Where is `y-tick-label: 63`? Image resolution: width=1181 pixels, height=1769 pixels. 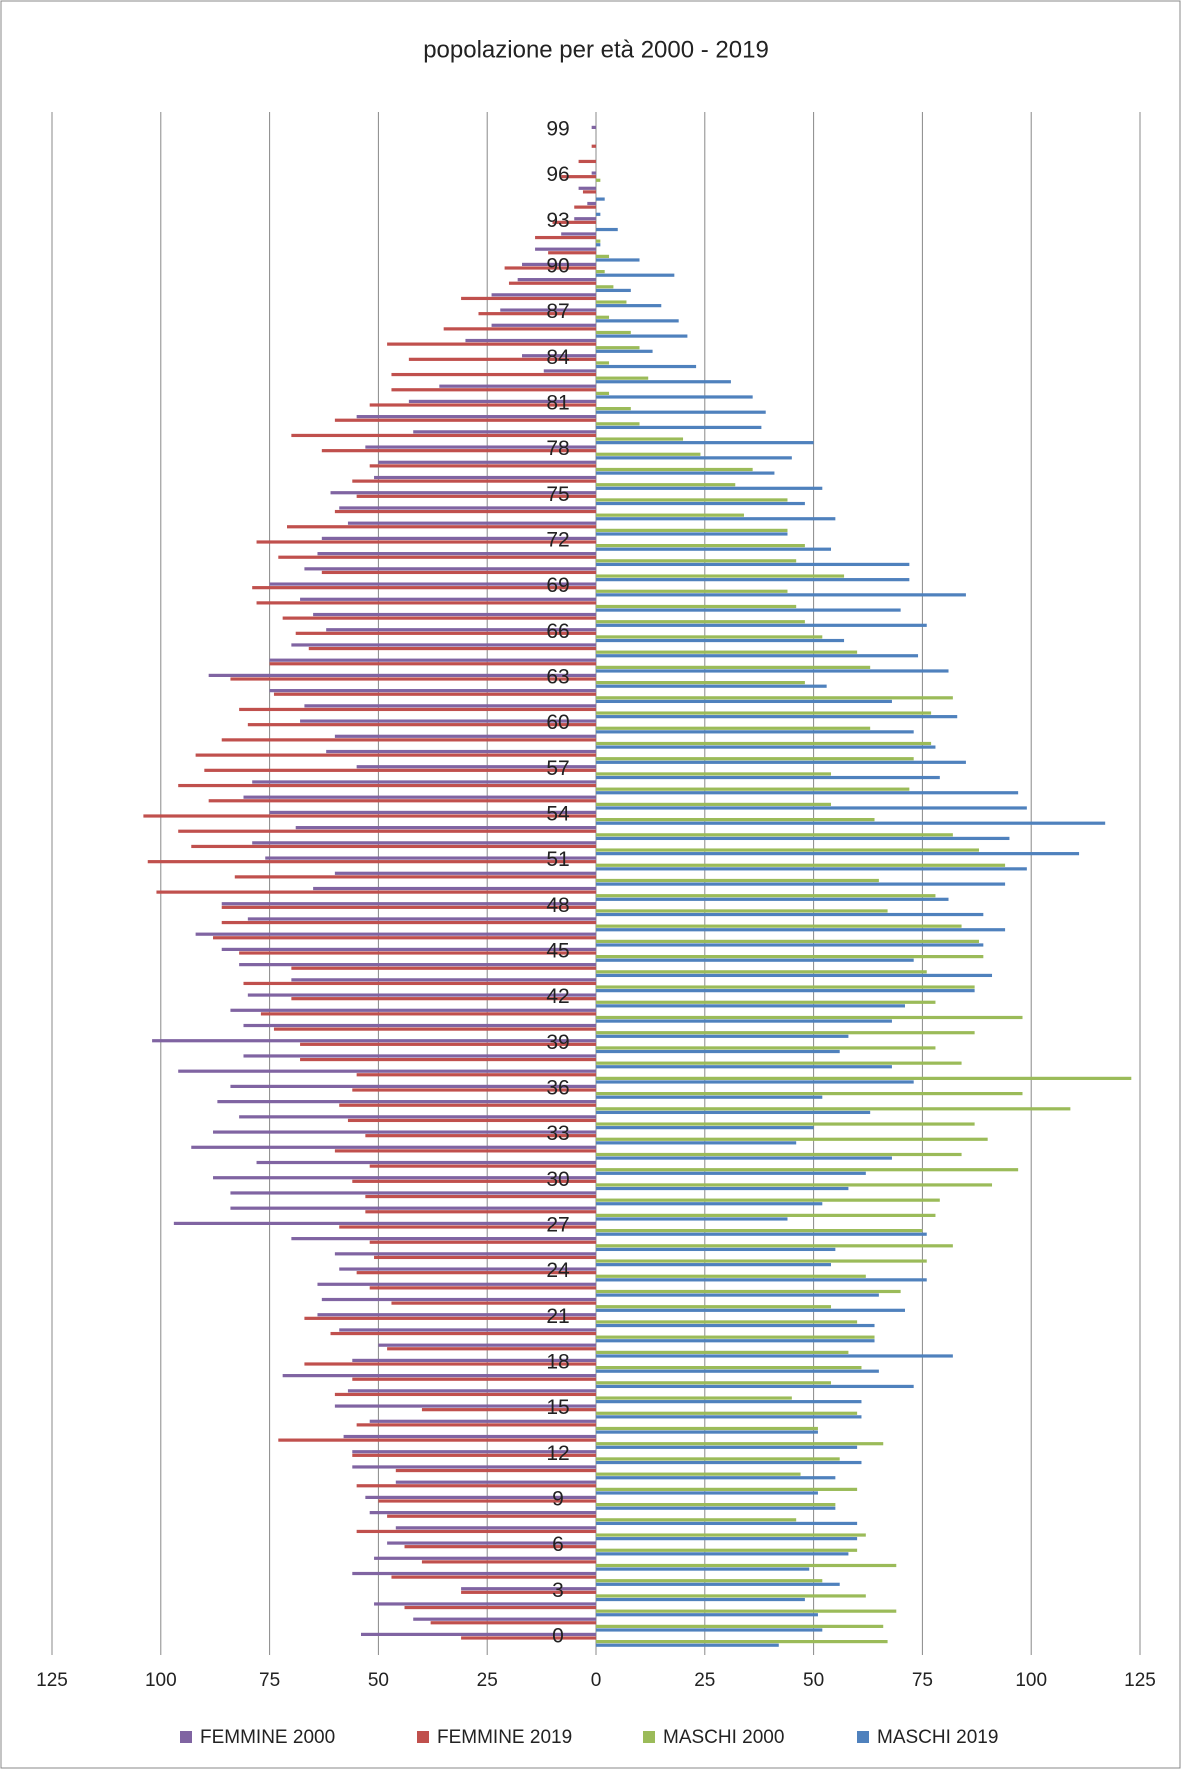
y-tick-label: 63 is located at coordinates (557, 677).